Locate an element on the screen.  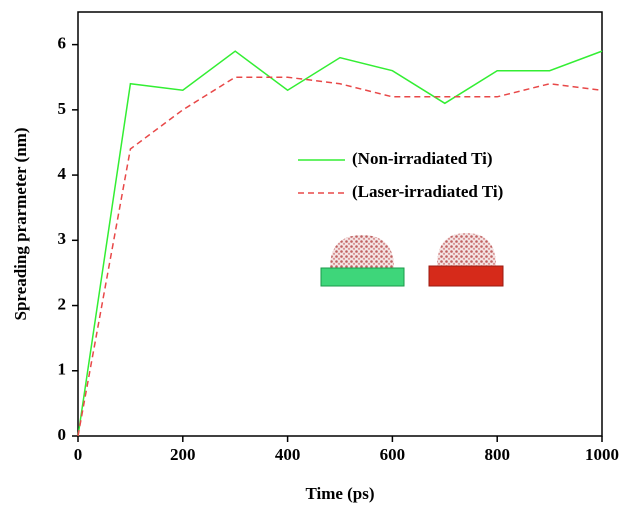
legend-label: (Laser-irradiated Ti) is located at coordinates (427, 191).